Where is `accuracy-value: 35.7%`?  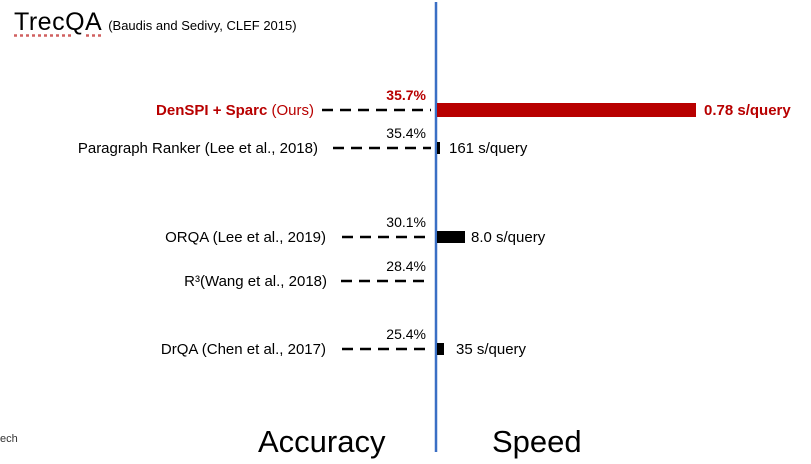 accuracy-value: 35.7% is located at coordinates (406, 95).